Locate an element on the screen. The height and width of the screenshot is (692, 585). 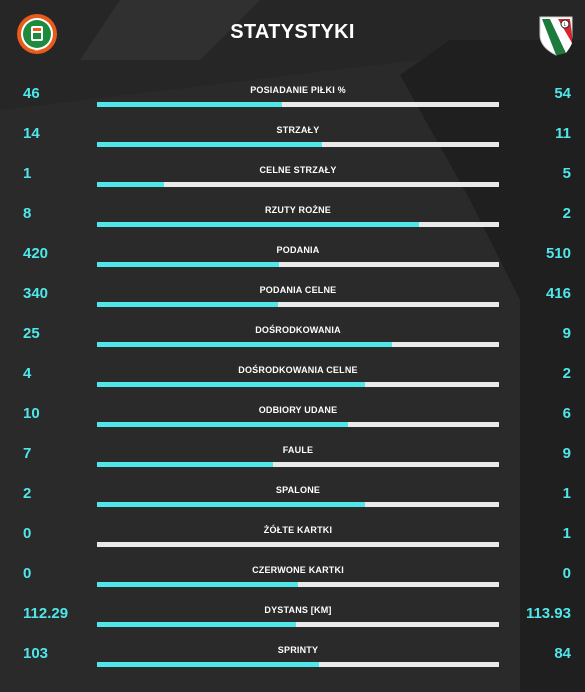
stat-label: POSIADANIE PIŁKI % is located at coordinates (298, 90).